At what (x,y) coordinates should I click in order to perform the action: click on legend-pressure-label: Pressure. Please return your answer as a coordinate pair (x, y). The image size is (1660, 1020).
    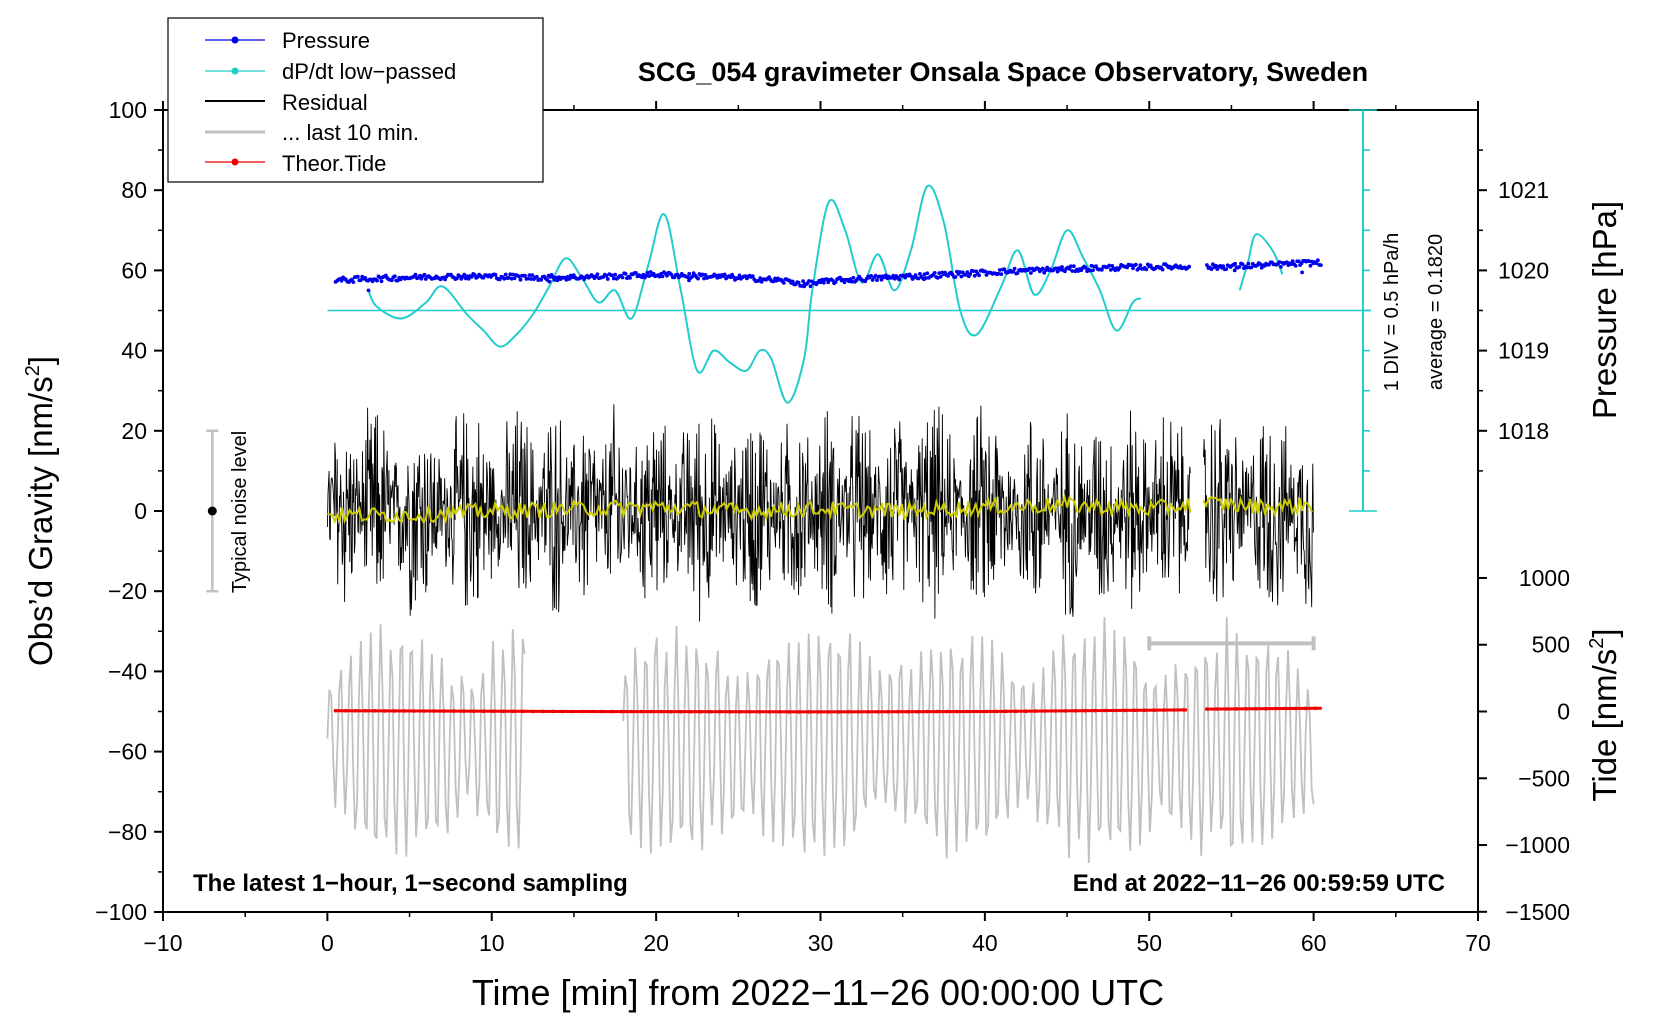
    Looking at the image, I should click on (326, 40).